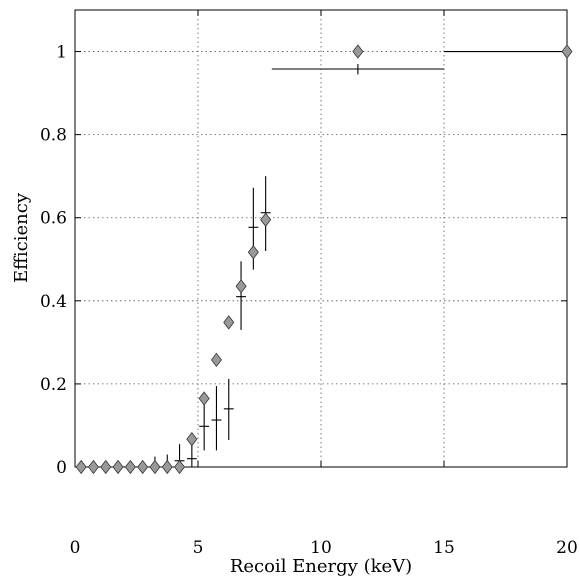 This screenshot has width=580, height=577. Describe the element at coordinates (53, 219) in the screenshot. I see `y-tick-label: 0.6` at that location.